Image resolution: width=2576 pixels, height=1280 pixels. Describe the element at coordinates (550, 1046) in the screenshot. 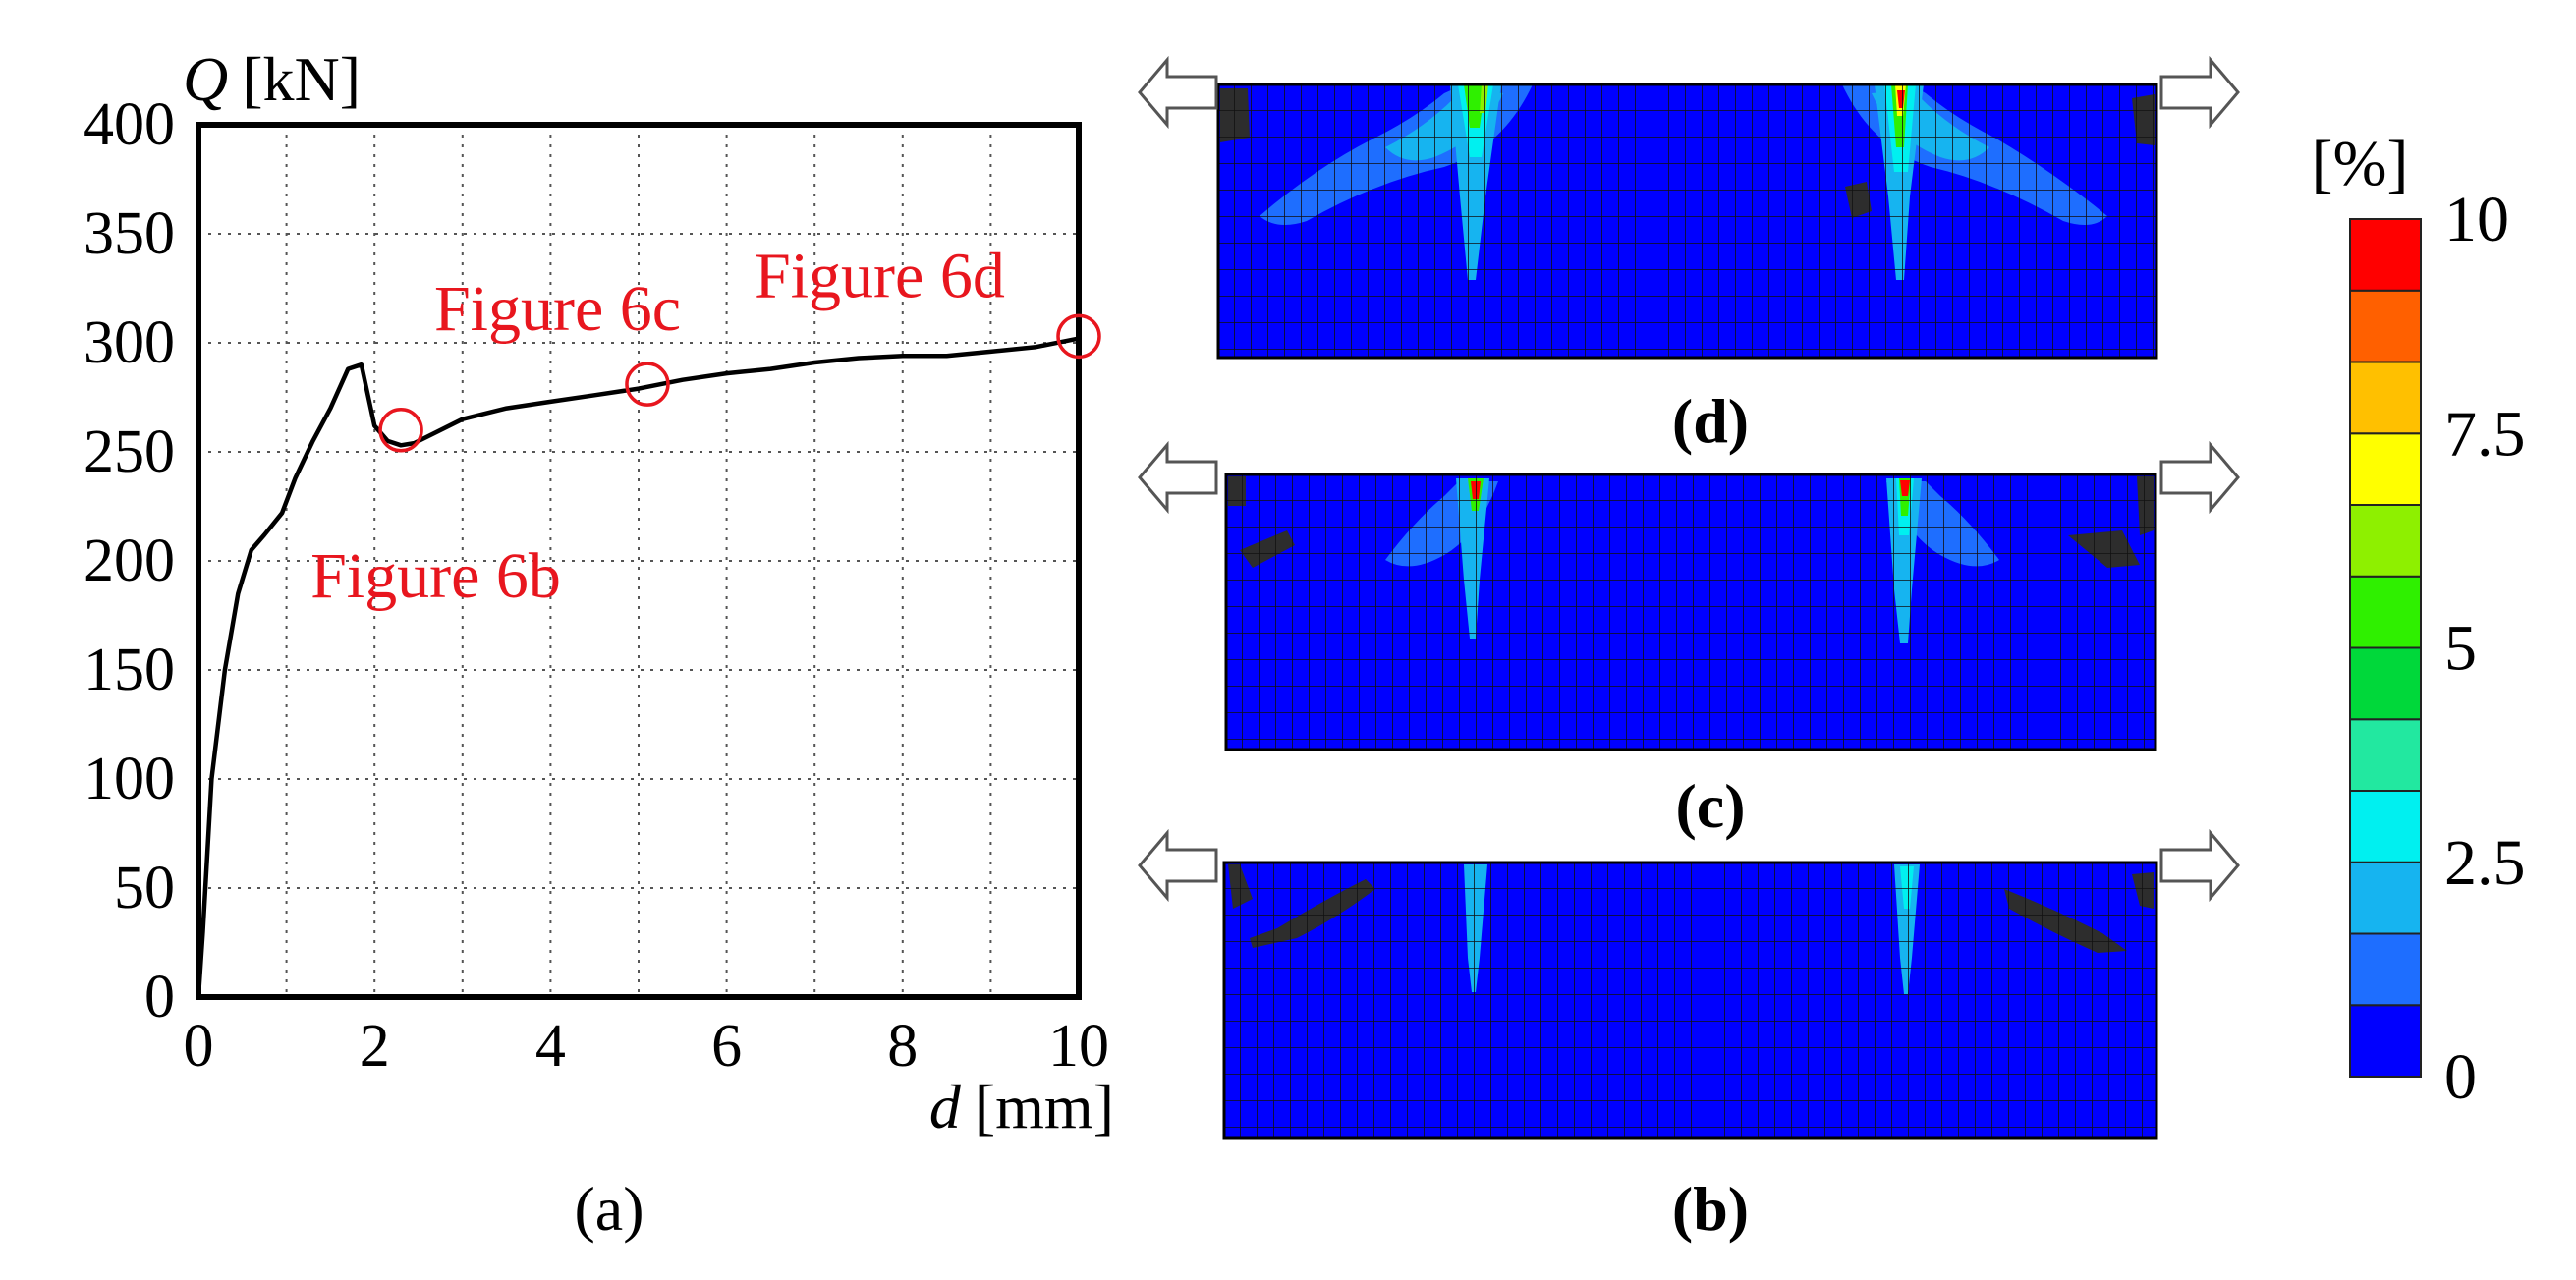

I see `x-tick-label: 4` at that location.